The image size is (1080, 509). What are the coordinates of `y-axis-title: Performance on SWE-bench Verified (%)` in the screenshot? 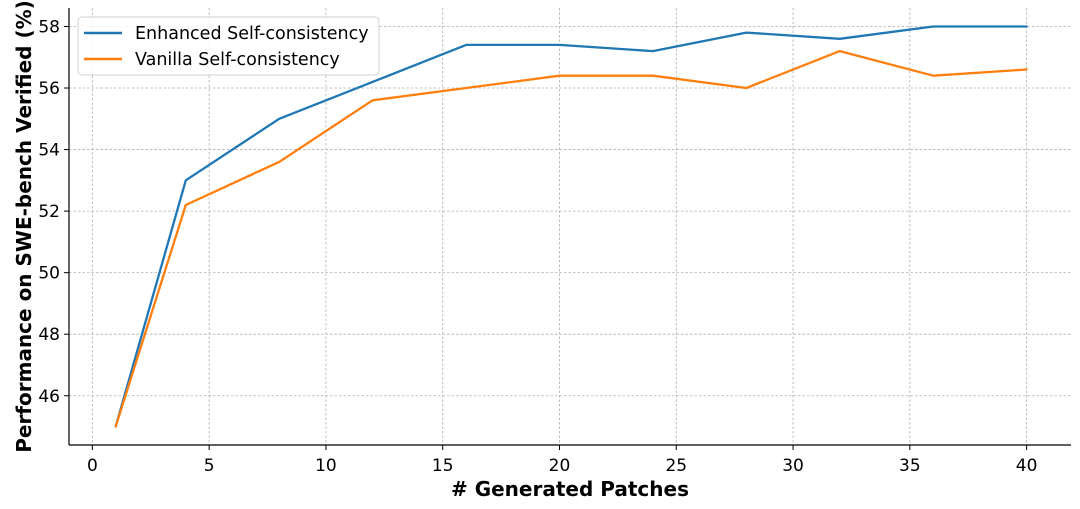 It's located at (24, 226).